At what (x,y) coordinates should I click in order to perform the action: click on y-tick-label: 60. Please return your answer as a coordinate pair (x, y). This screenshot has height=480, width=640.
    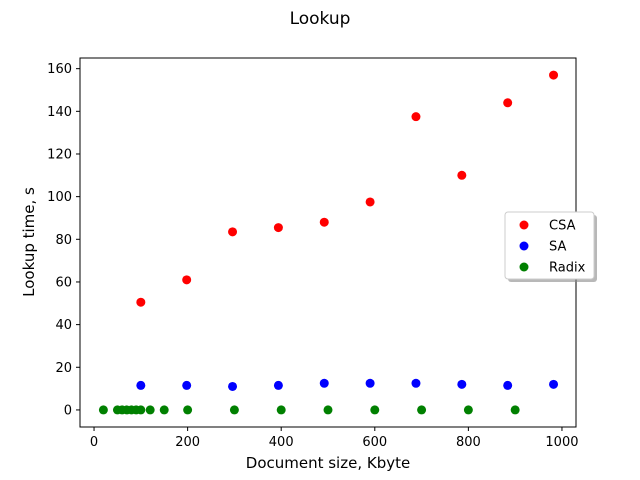
    Looking at the image, I should click on (63, 282).